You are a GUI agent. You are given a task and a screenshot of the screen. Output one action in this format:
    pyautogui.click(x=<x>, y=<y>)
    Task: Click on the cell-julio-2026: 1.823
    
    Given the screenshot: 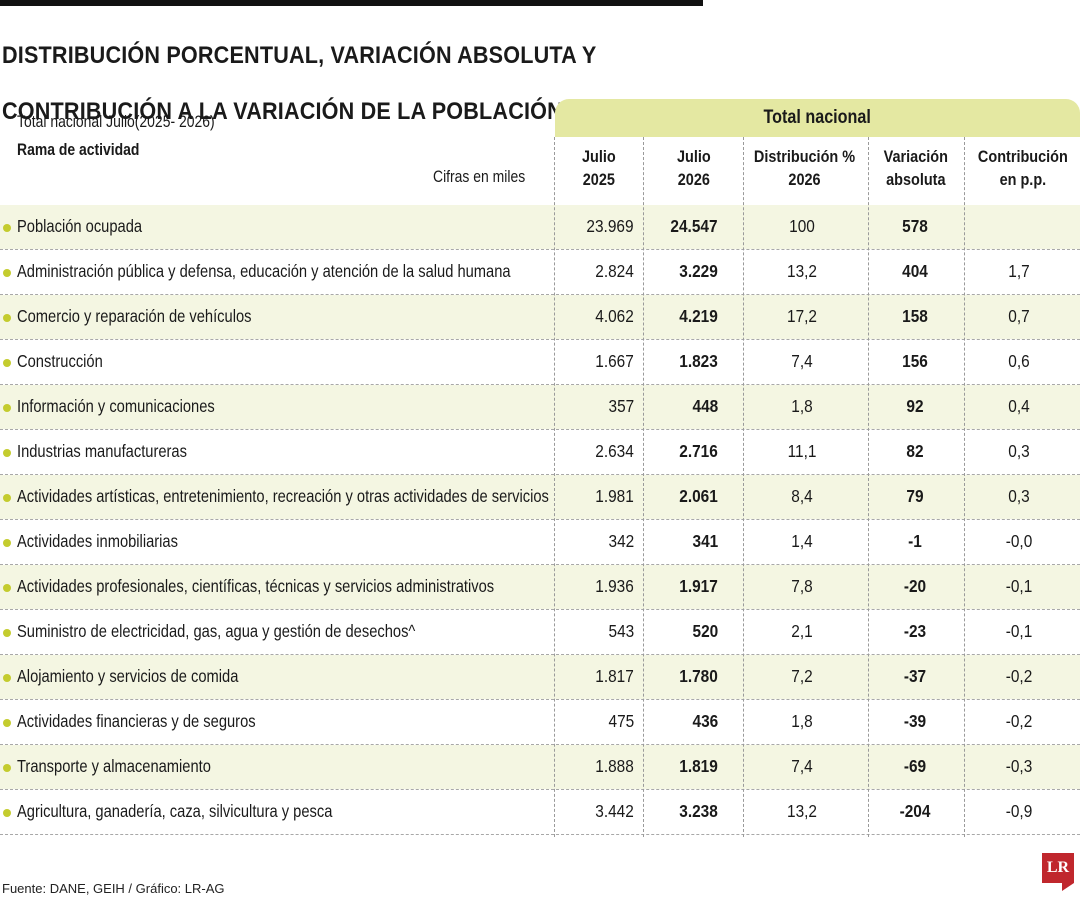 What is the action you would take?
    pyautogui.click(x=698, y=361)
    